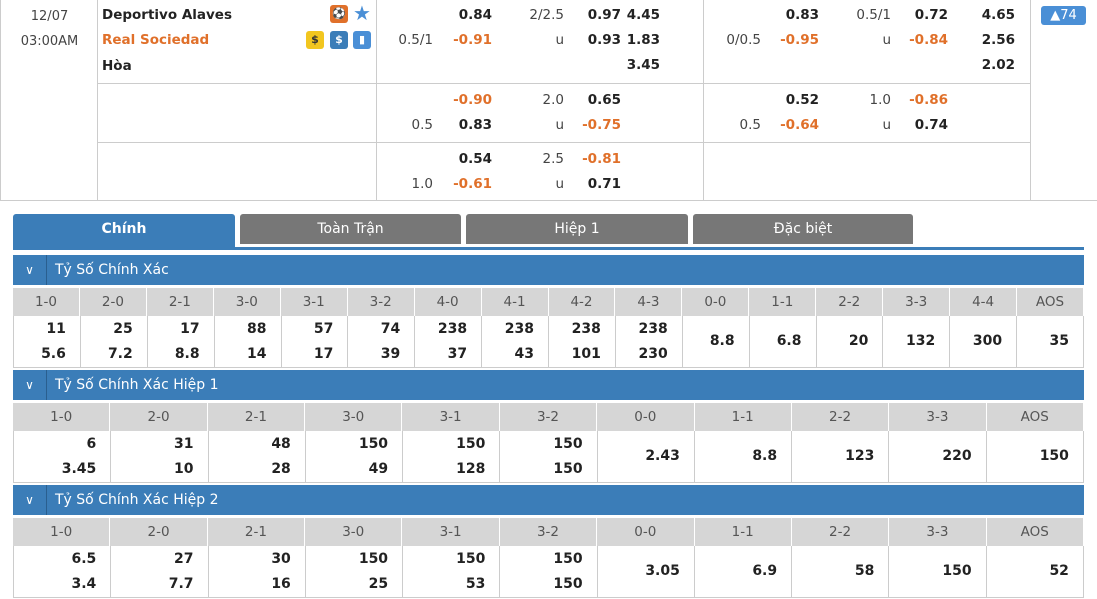 The image size is (1097, 599). I want to click on odds-value: 2.0, so click(553, 100).